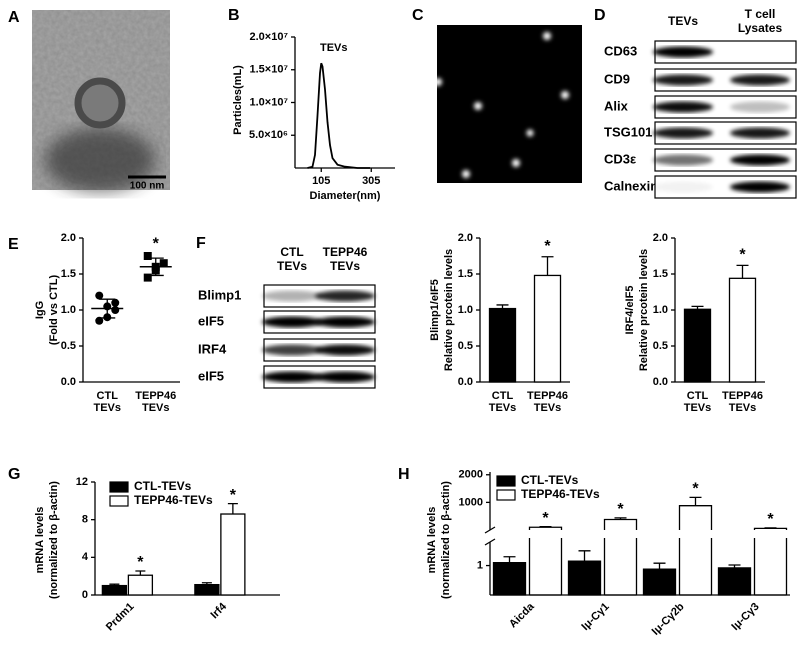 Image resolution: width=800 pixels, height=647 pixels. Describe the element at coordinates (745, 617) in the screenshot. I see `x-tick-label: Iμ-Cγ3` at that location.